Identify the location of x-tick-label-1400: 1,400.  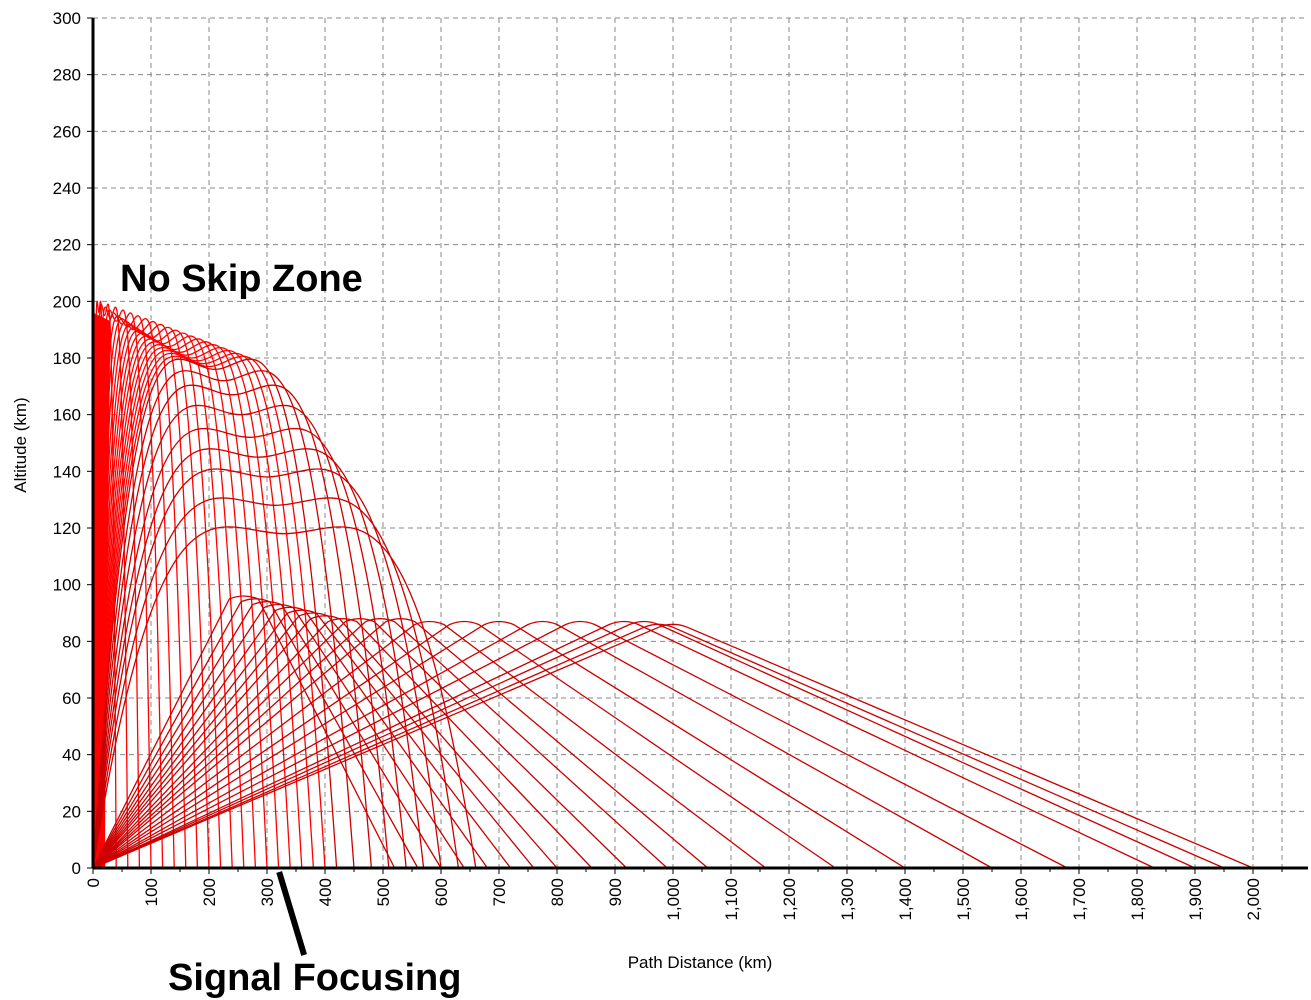
(905, 899).